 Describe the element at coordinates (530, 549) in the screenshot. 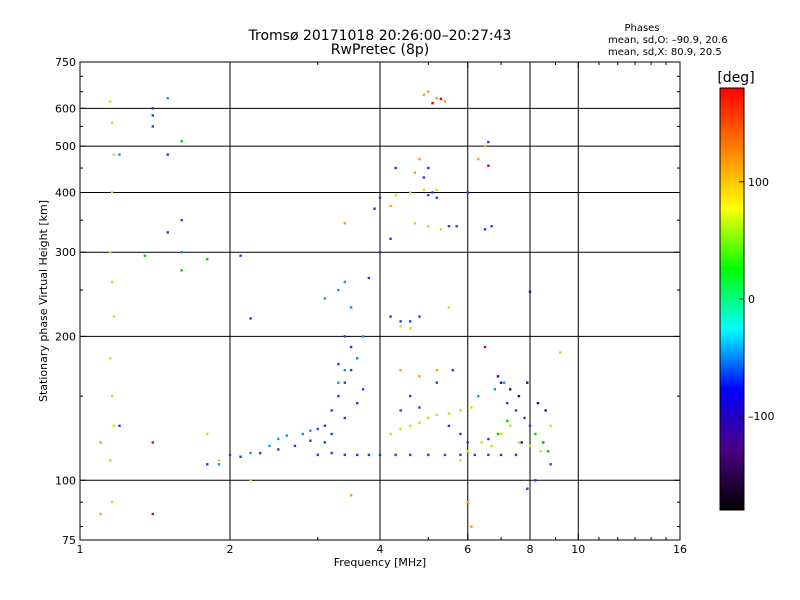

I see `x-tick-label: 8` at that location.